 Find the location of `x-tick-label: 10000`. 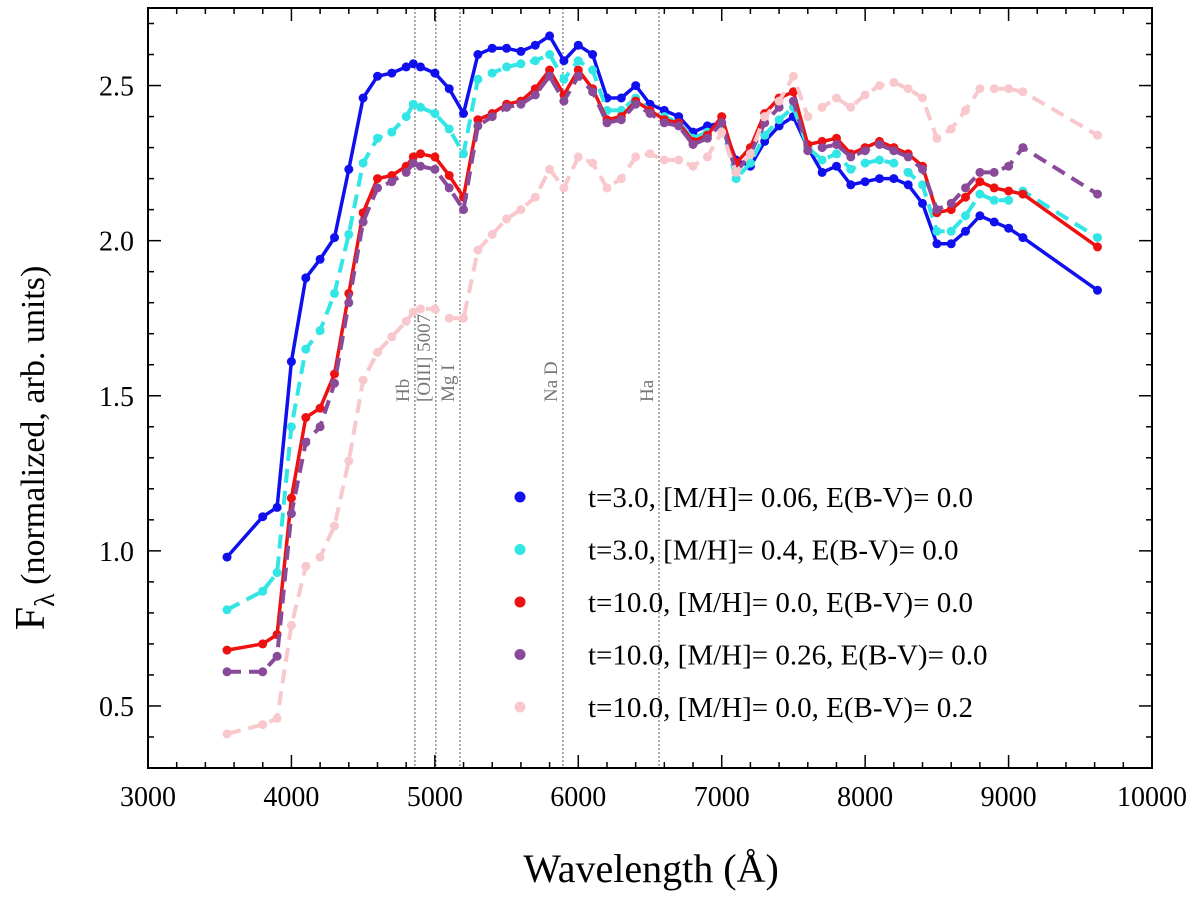

x-tick-label: 10000 is located at coordinates (1152, 797).